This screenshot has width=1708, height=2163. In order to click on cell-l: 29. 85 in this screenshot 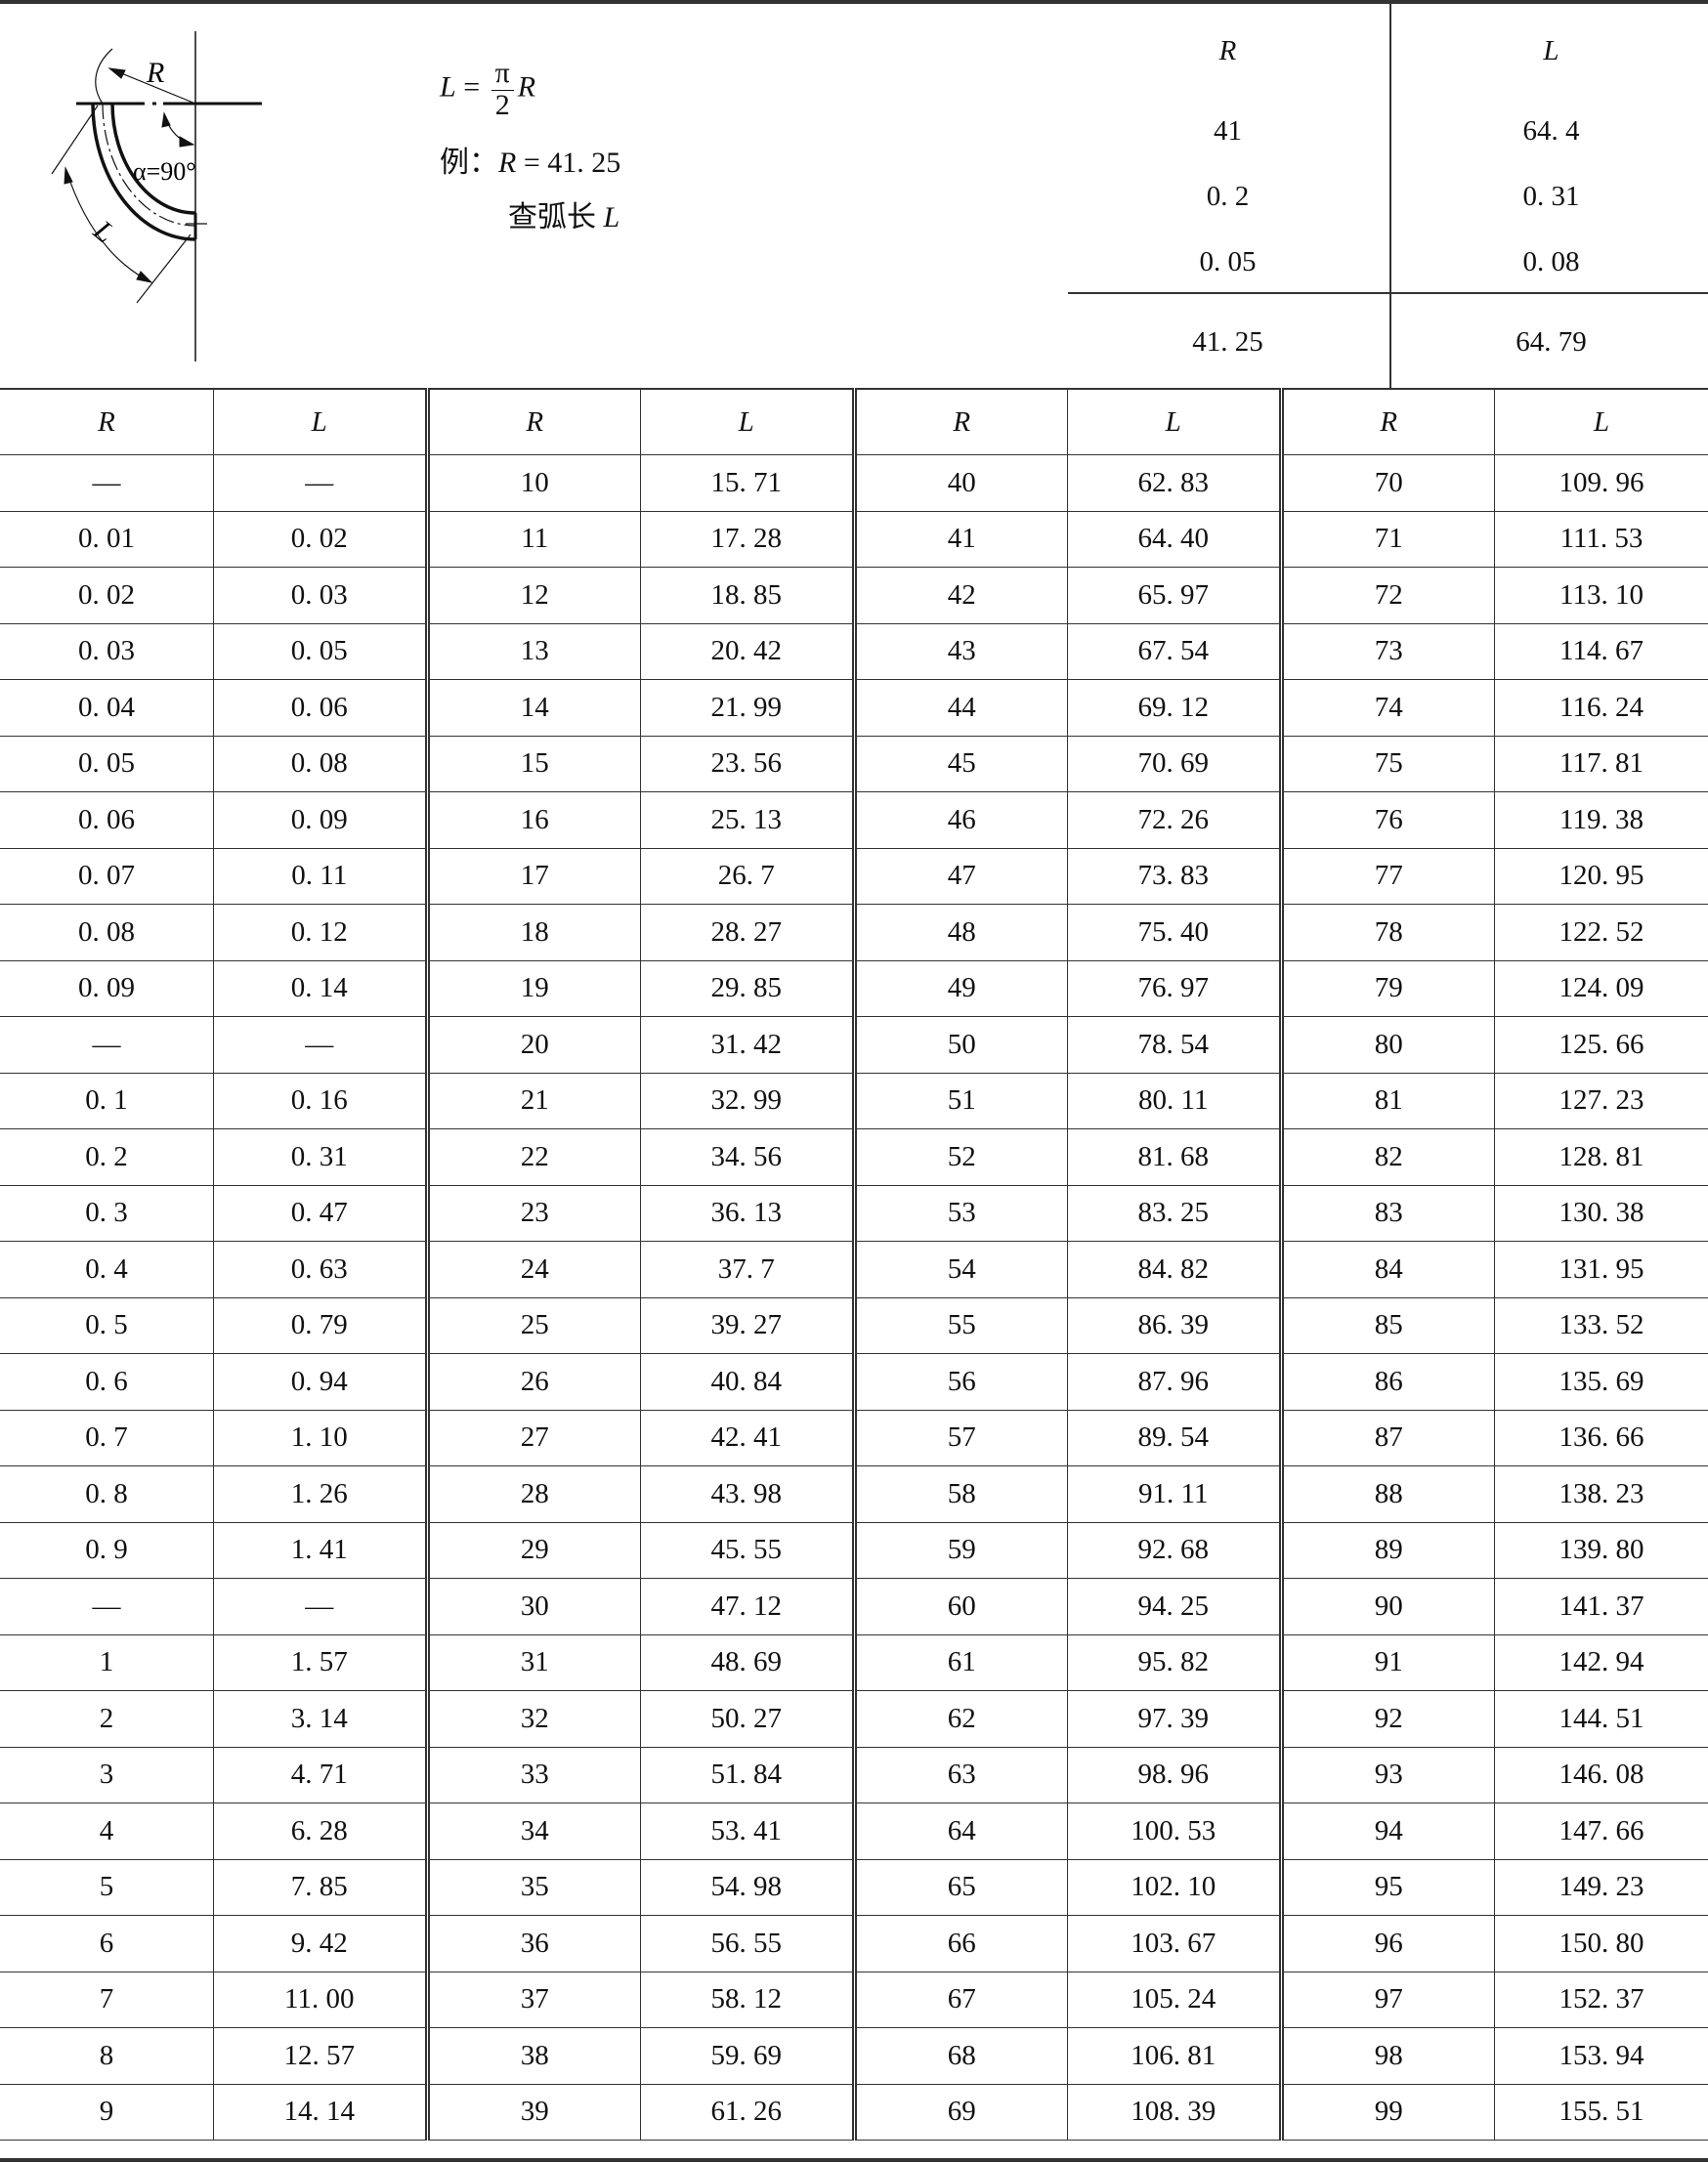, I will do `click(747, 988)`.